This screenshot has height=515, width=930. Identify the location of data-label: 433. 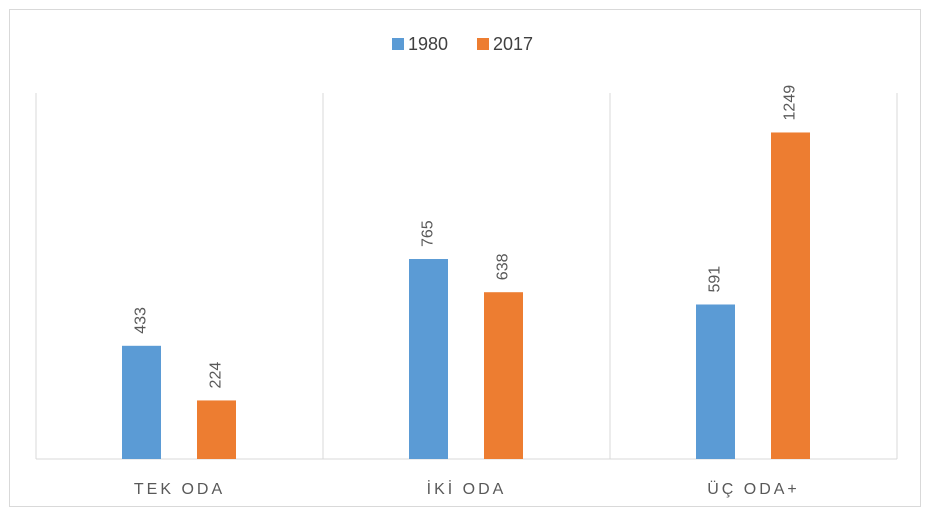
(141, 320).